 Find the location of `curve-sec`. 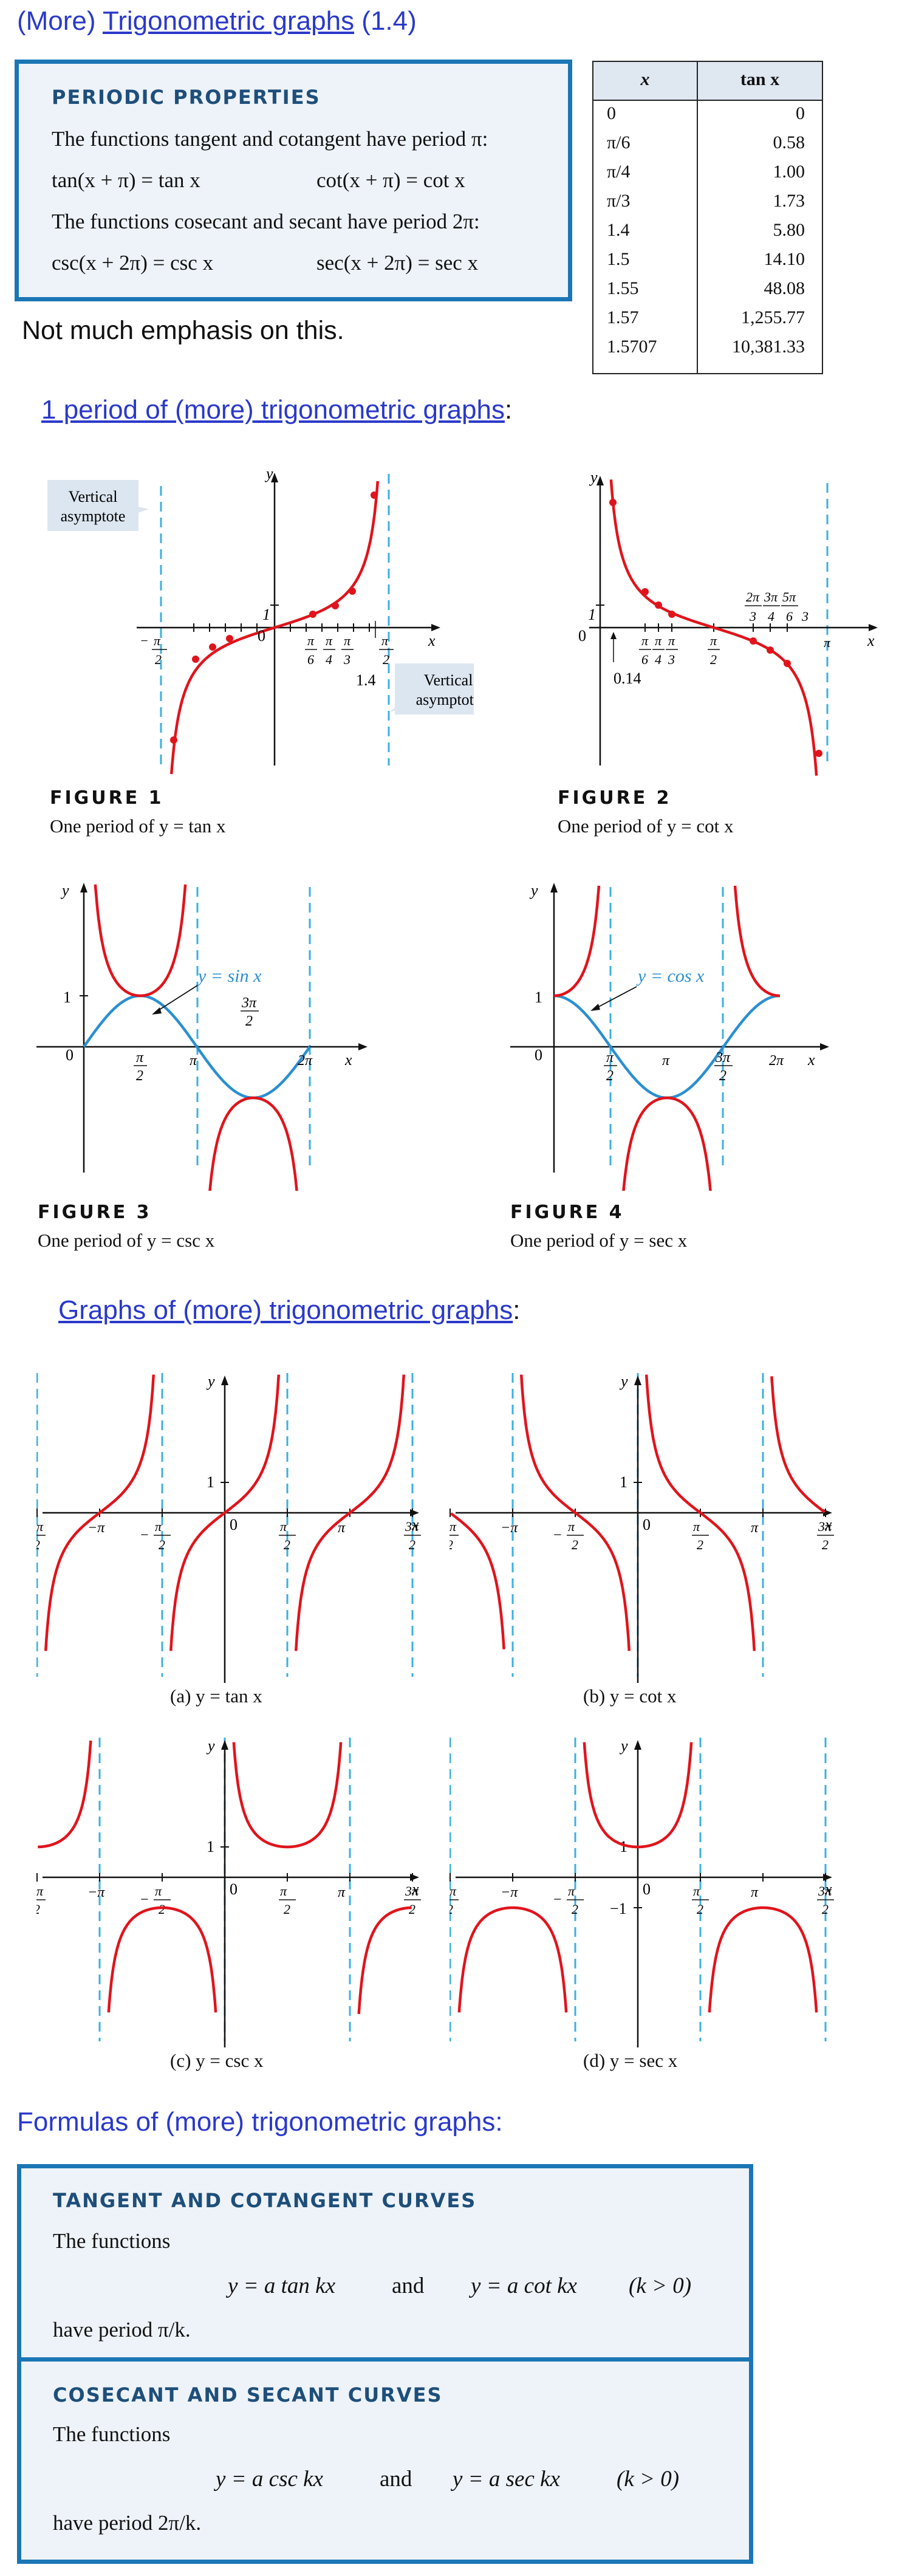

curve-sec is located at coordinates (637, 1877).